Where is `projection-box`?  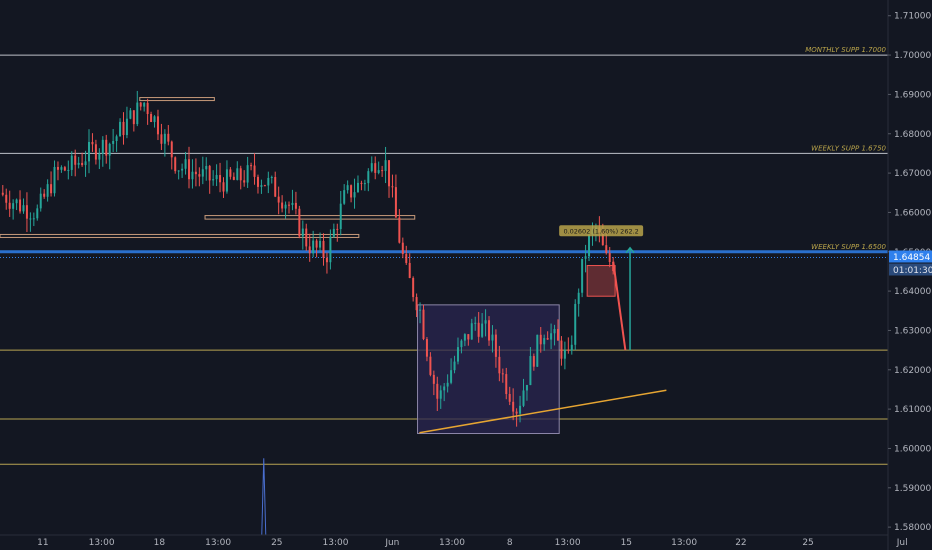 projection-box is located at coordinates (601, 281).